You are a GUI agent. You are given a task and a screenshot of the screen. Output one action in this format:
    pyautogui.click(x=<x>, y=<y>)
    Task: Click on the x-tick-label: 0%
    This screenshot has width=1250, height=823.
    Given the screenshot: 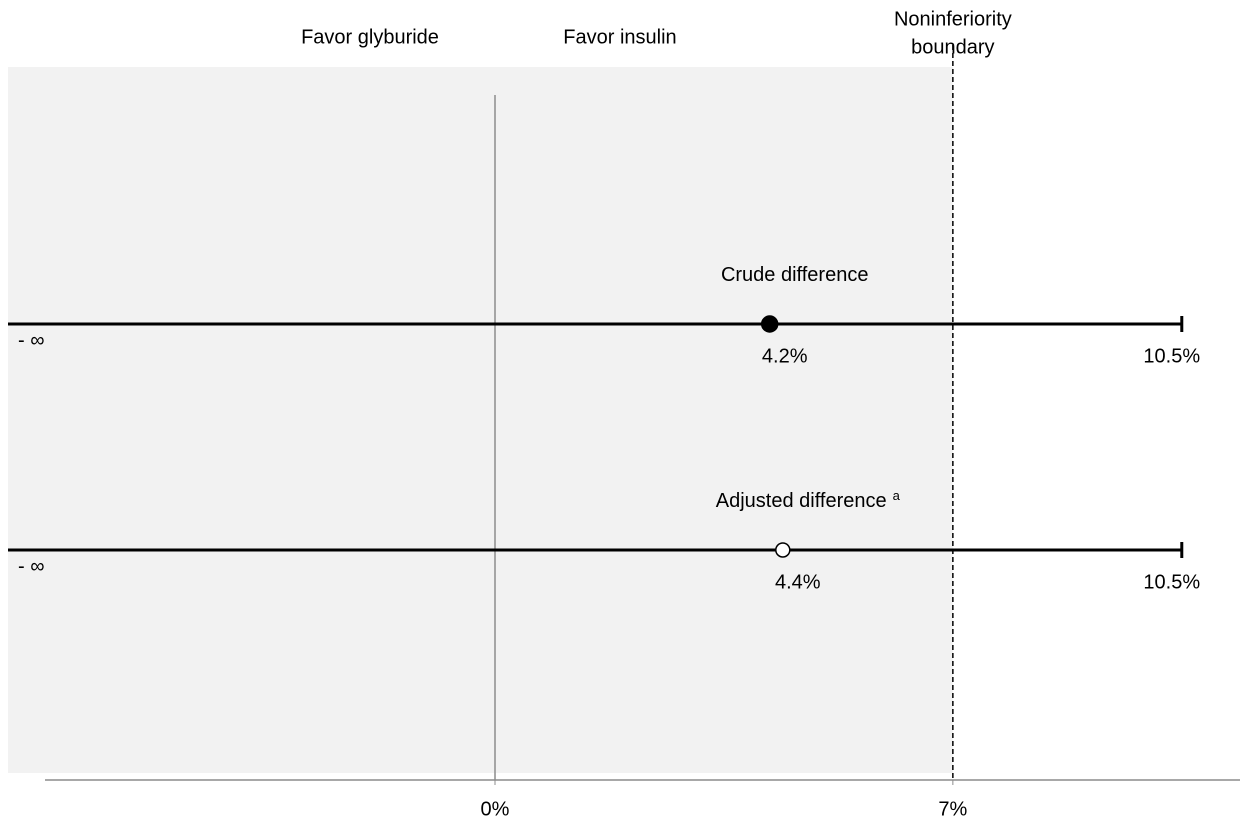 What is the action you would take?
    pyautogui.click(x=495, y=809)
    